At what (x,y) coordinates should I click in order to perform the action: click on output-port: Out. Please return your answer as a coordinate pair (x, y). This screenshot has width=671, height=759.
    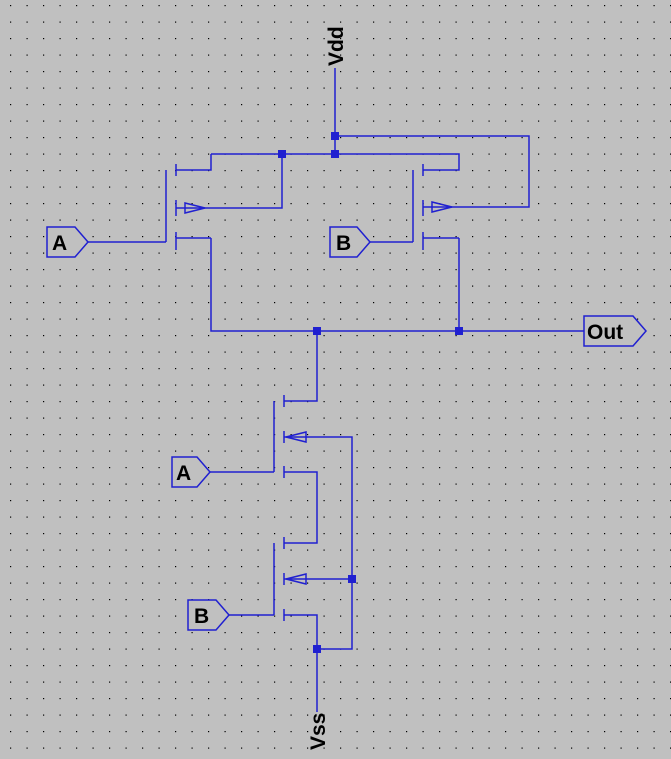
    Looking at the image, I should click on (615, 331).